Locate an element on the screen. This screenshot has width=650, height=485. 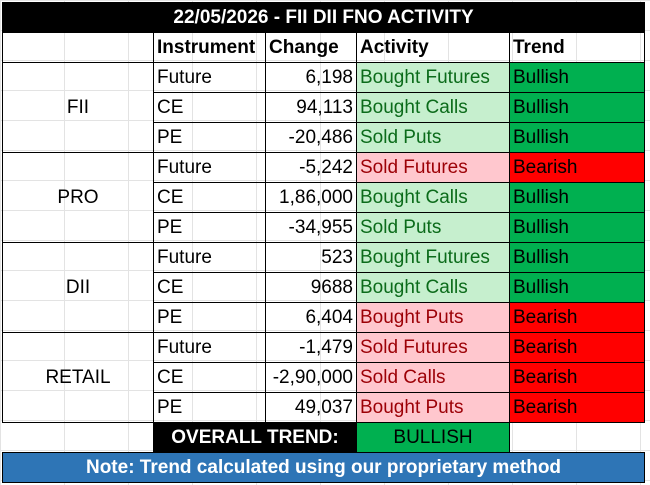
overall-trend-row: OVERALL TREND: BULLISH is located at coordinates (324, 437).